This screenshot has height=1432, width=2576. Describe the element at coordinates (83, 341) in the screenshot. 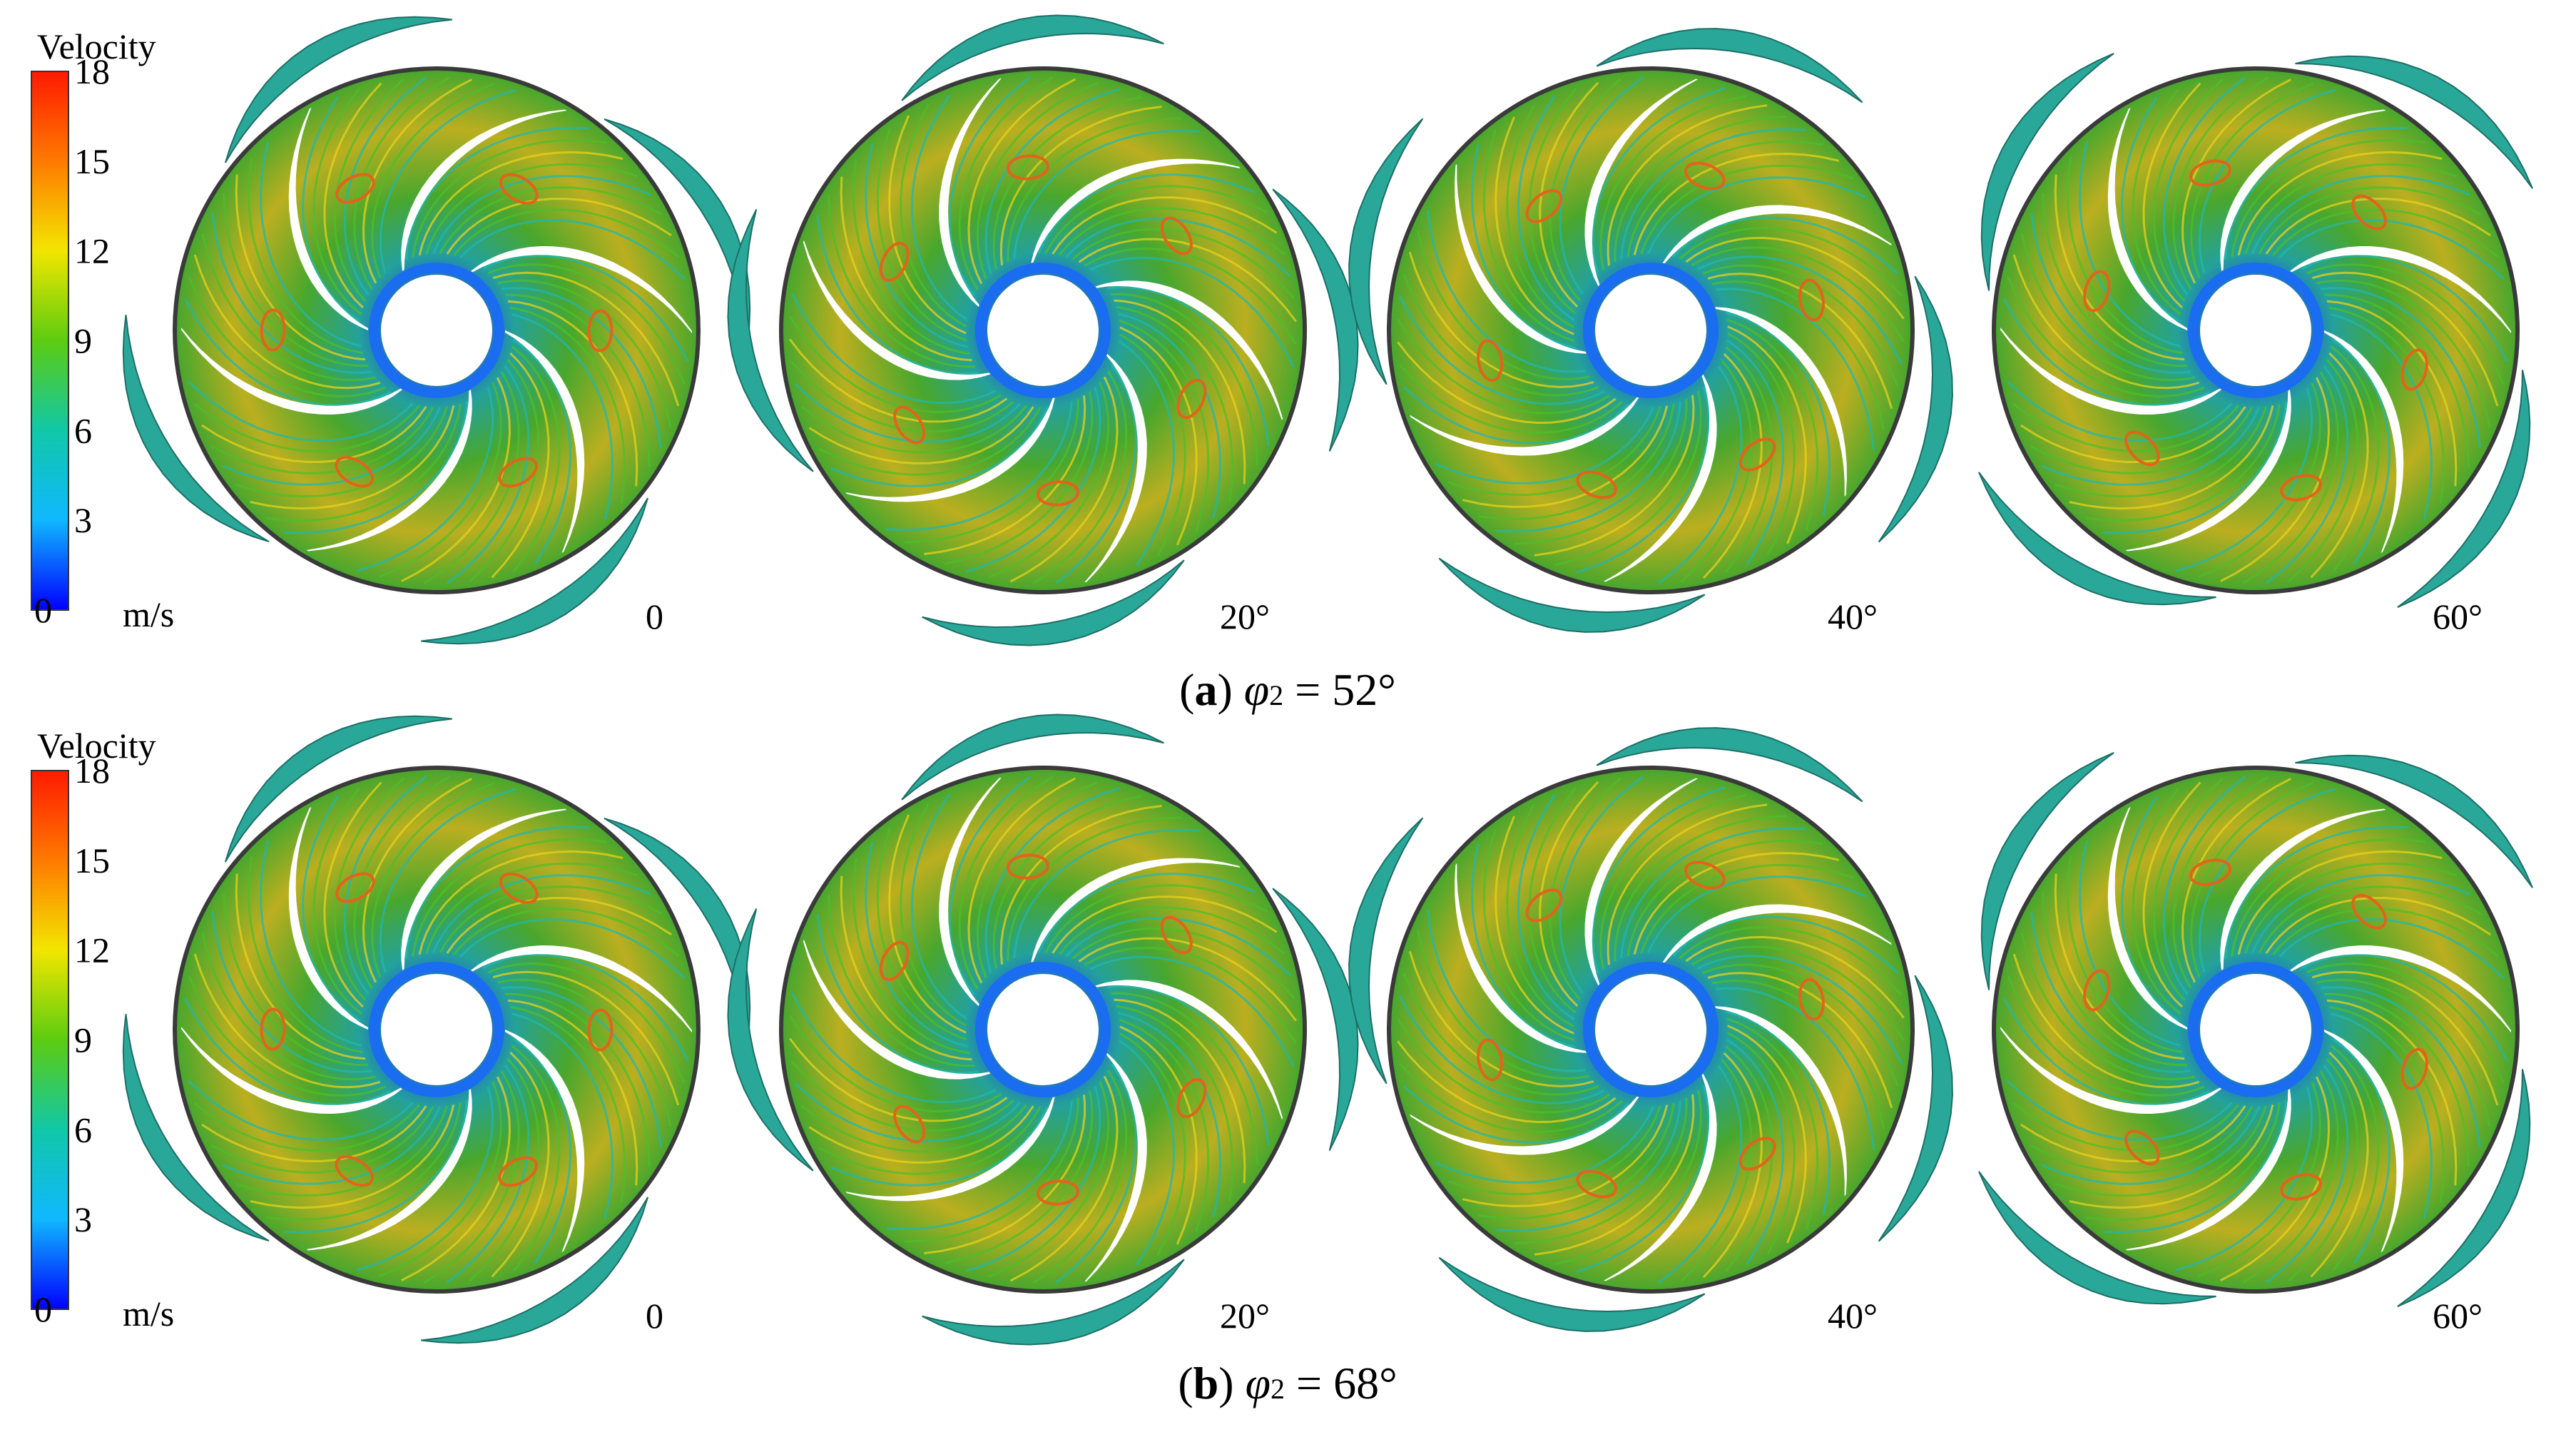

I see `colorbar-tick-label: 9` at that location.